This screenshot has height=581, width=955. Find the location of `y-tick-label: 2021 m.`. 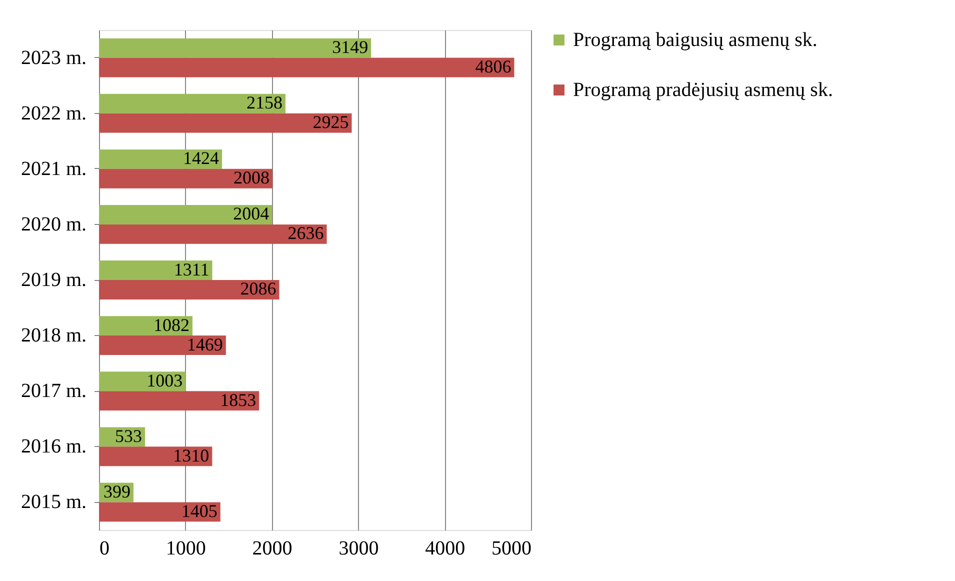

y-tick-label: 2021 m. is located at coordinates (53, 169).